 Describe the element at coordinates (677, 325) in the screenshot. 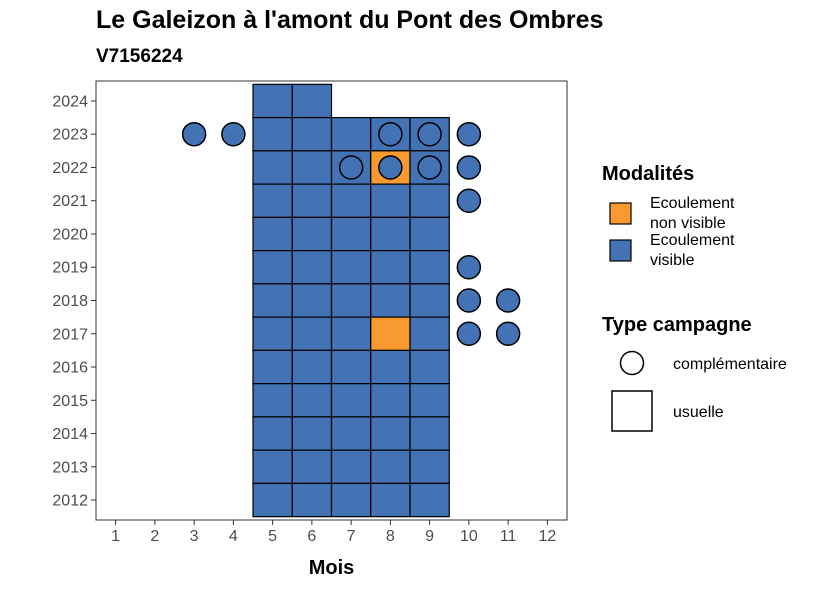

I see `legend-campagne-title: Type campagne` at that location.